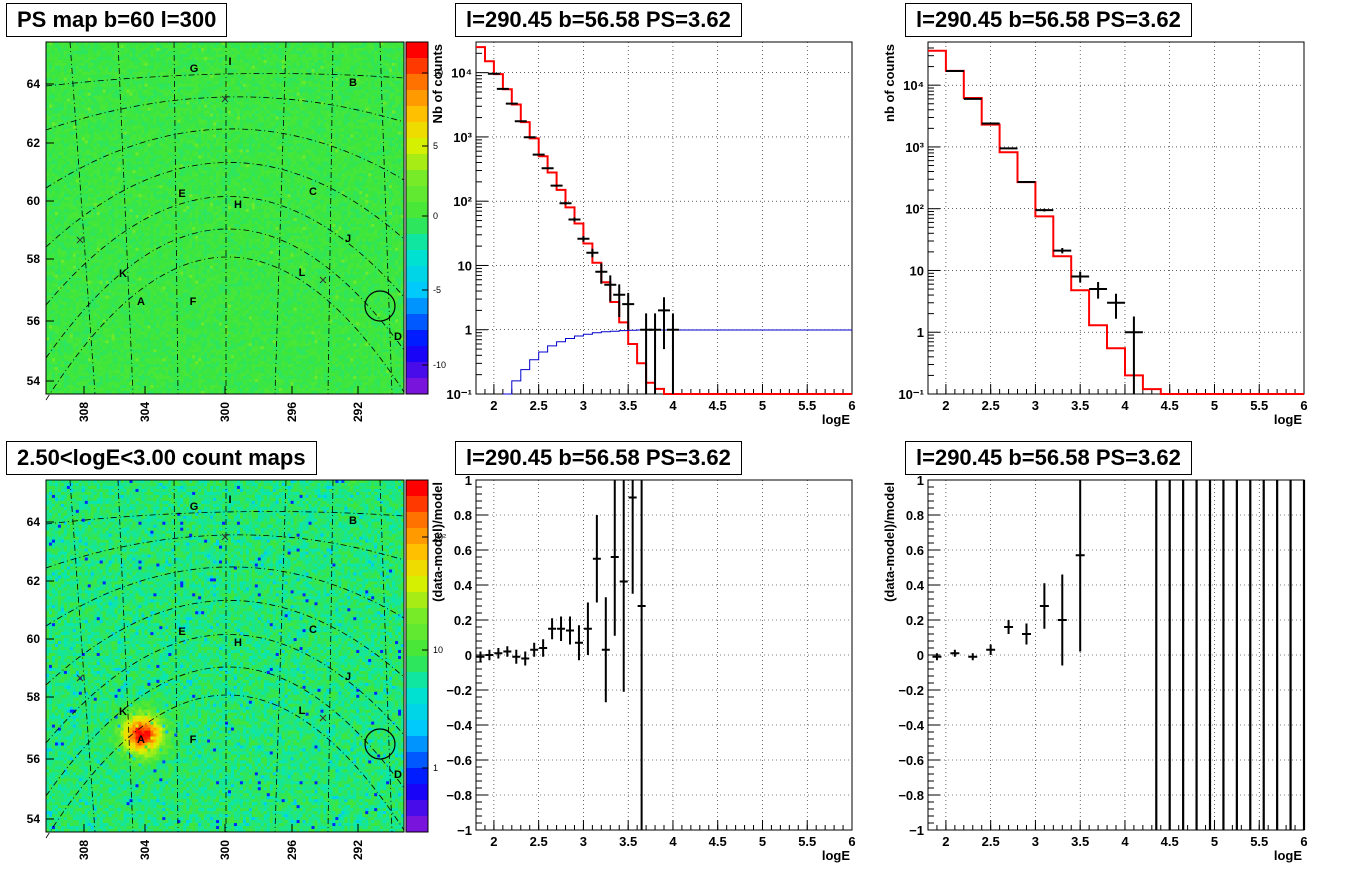  Describe the element at coordinates (911, 394) in the screenshot. I see `spectrum-right-y-tick-label: 10⁻¹` at that location.